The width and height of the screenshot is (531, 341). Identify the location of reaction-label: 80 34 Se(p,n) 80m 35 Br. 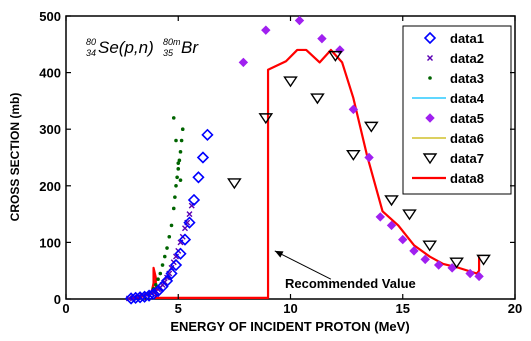
(142, 47).